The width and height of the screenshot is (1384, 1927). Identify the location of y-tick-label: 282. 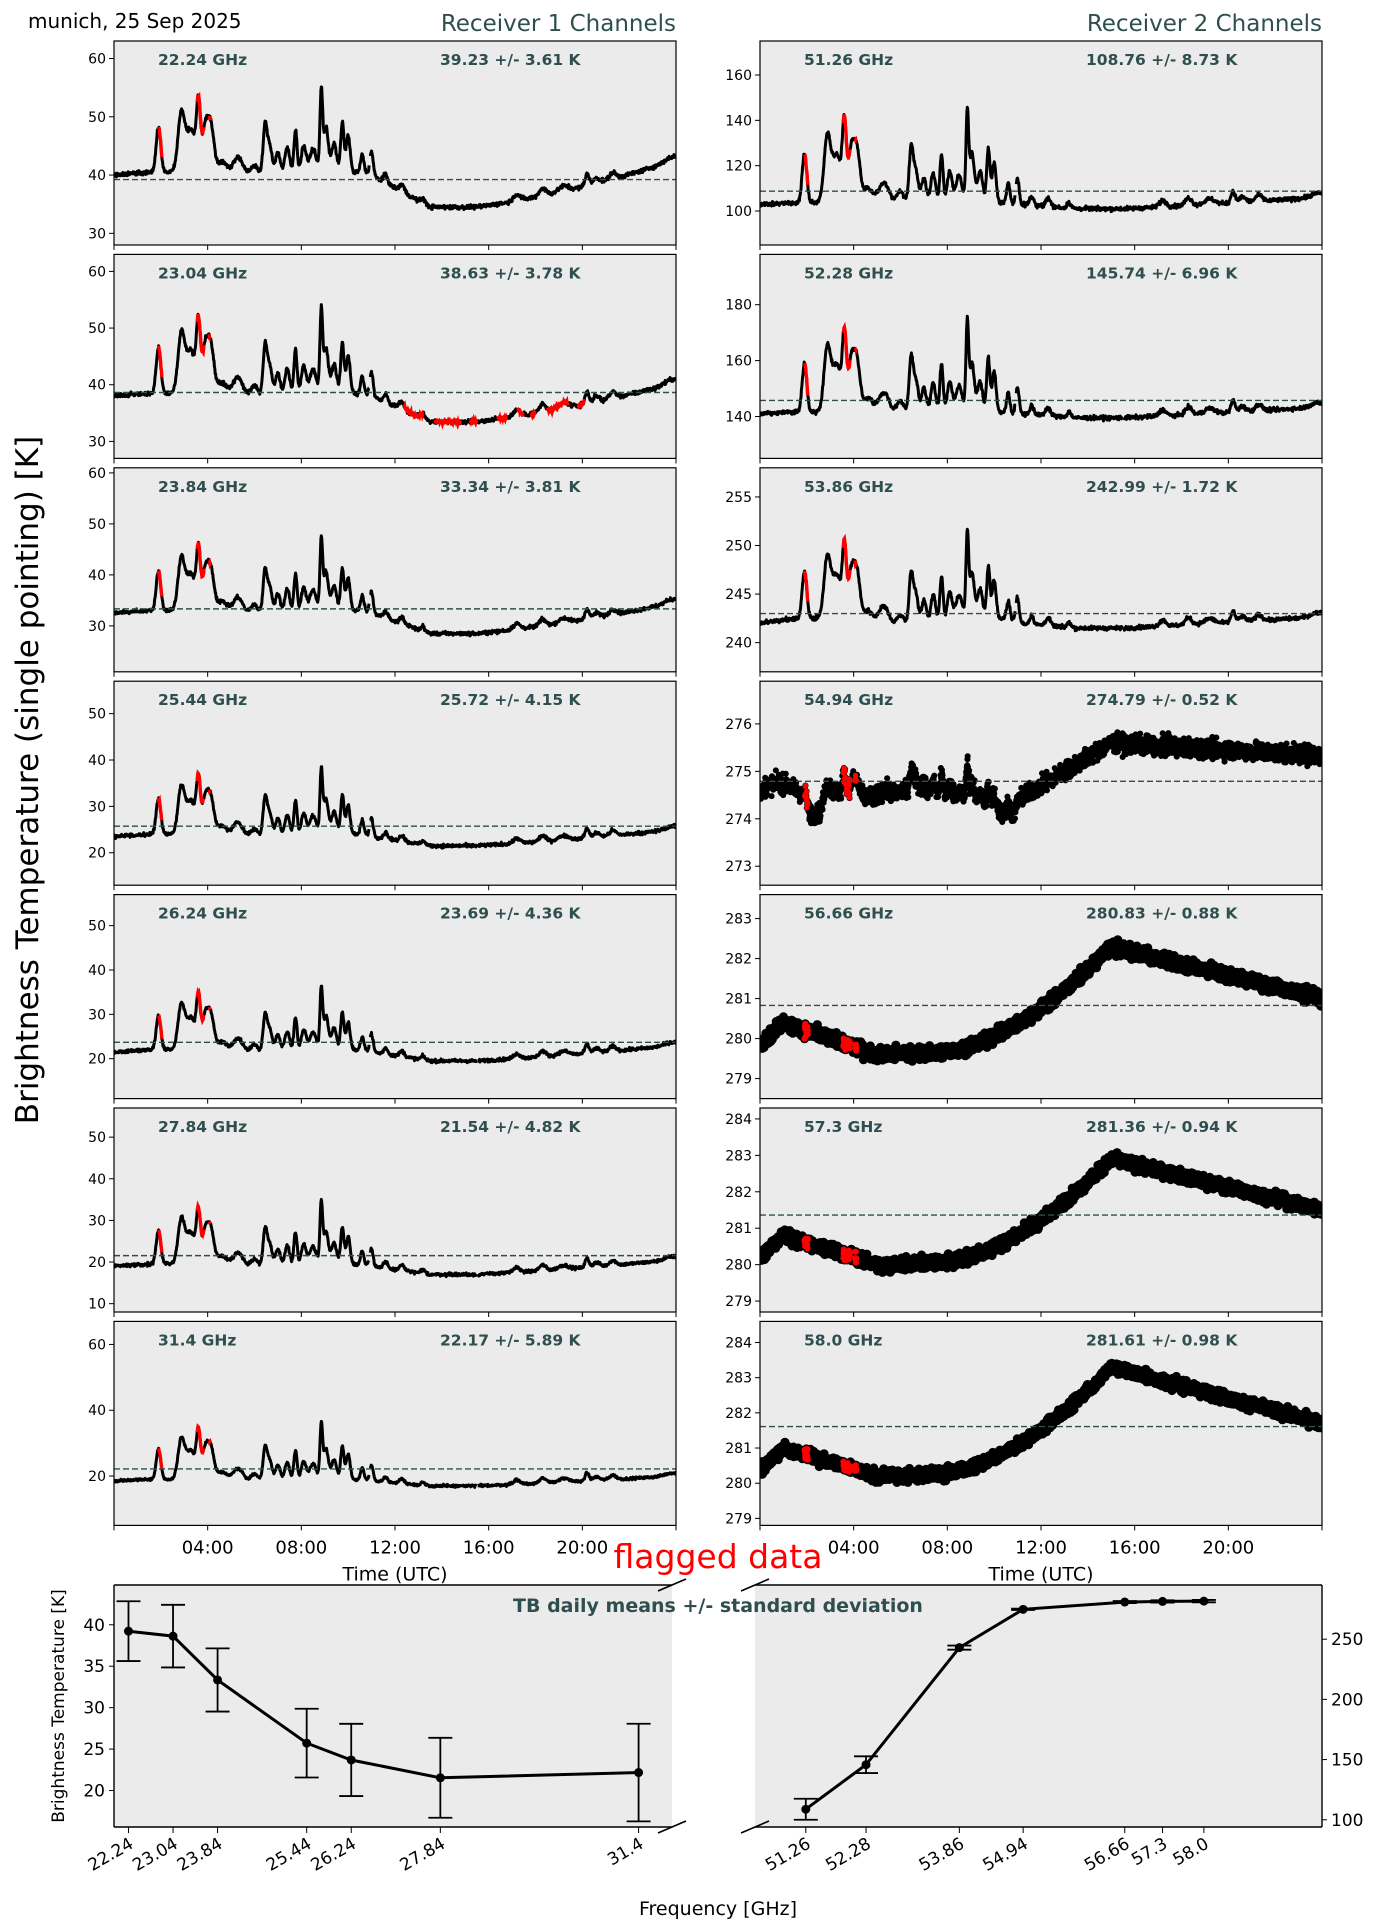
(738, 960).